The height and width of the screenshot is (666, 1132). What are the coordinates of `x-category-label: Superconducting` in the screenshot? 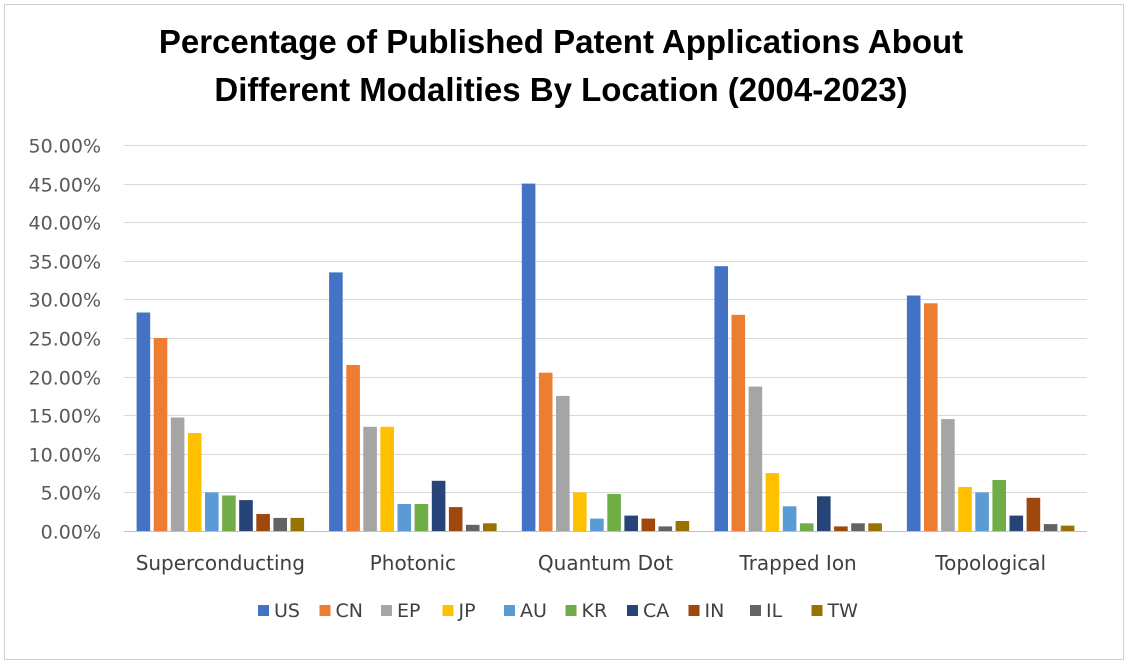 It's located at (220, 563).